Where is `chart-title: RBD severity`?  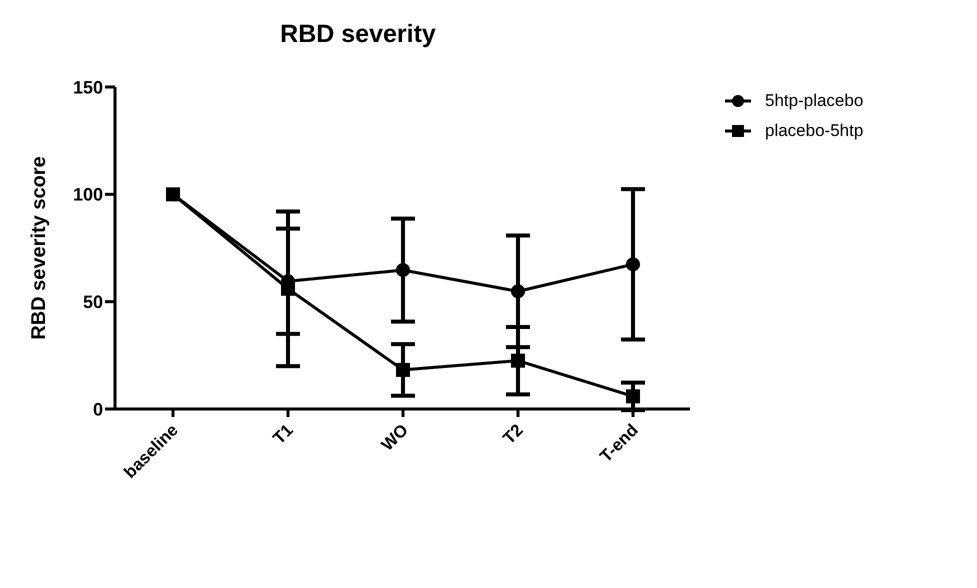 chart-title: RBD severity is located at coordinates (358, 34).